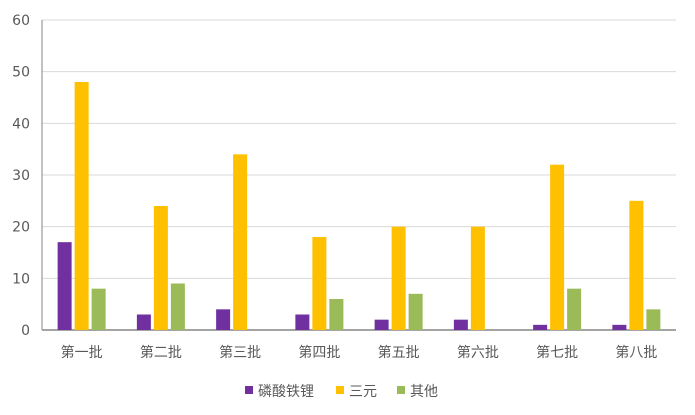 Image resolution: width=695 pixels, height=415 pixels. I want to click on x-tick-label: 第五批, so click(399, 352).